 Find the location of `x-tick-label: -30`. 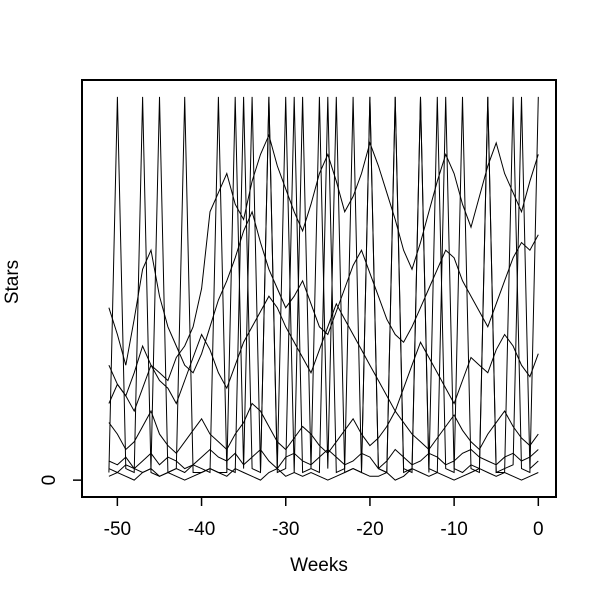

x-tick-label: -30 is located at coordinates (285, 529).